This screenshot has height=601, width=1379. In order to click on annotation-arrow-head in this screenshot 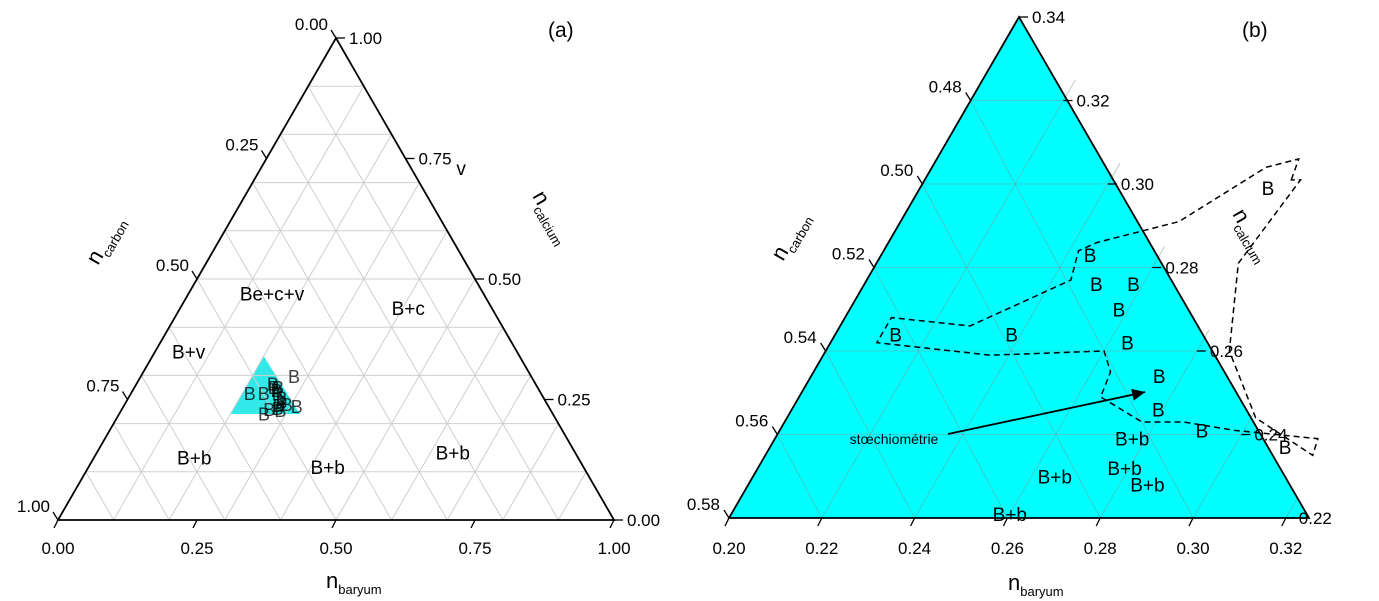, I will do `click(1138, 394)`.